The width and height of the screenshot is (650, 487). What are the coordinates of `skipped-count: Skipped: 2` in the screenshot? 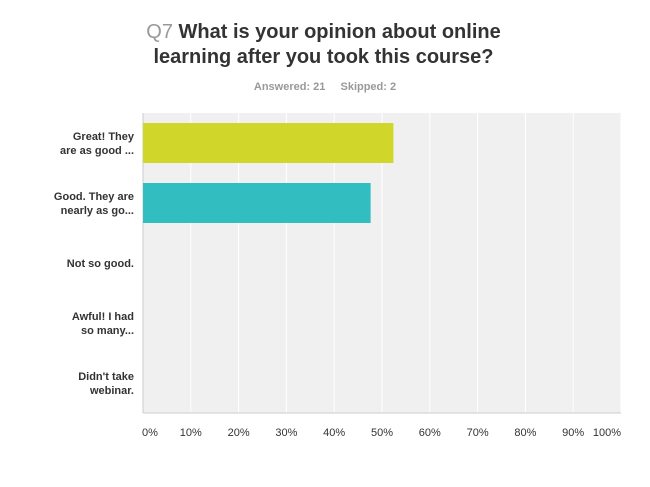 It's located at (368, 87).